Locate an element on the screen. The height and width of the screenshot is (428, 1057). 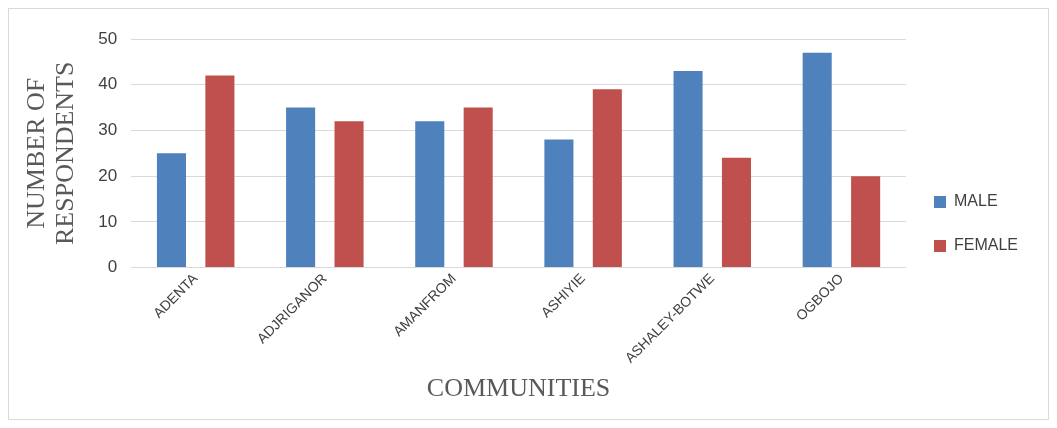
y-tick-label: 30 is located at coordinates (108, 130).